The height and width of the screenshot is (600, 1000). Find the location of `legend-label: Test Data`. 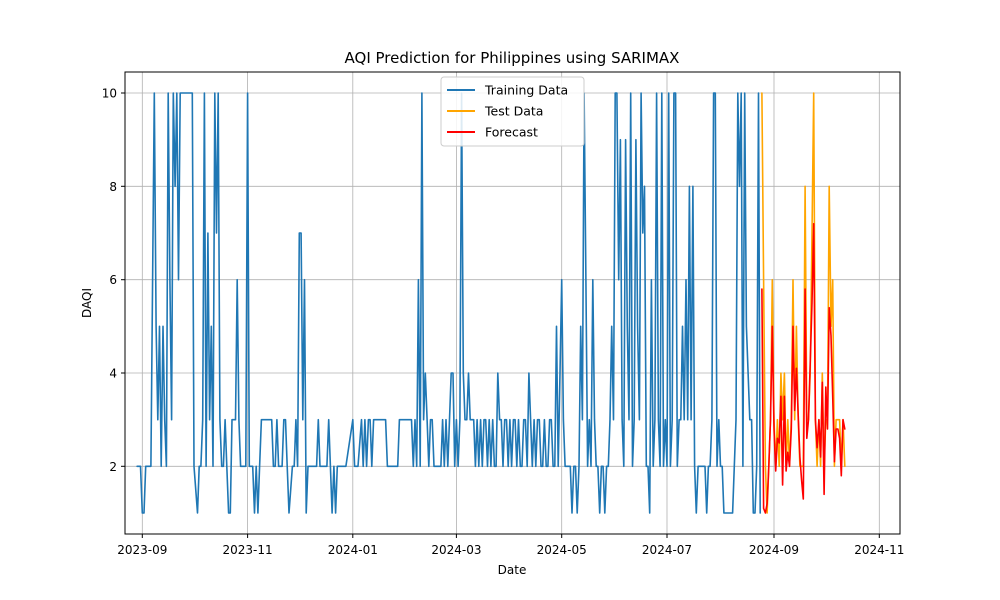

legend-label: Test Data is located at coordinates (513, 111).